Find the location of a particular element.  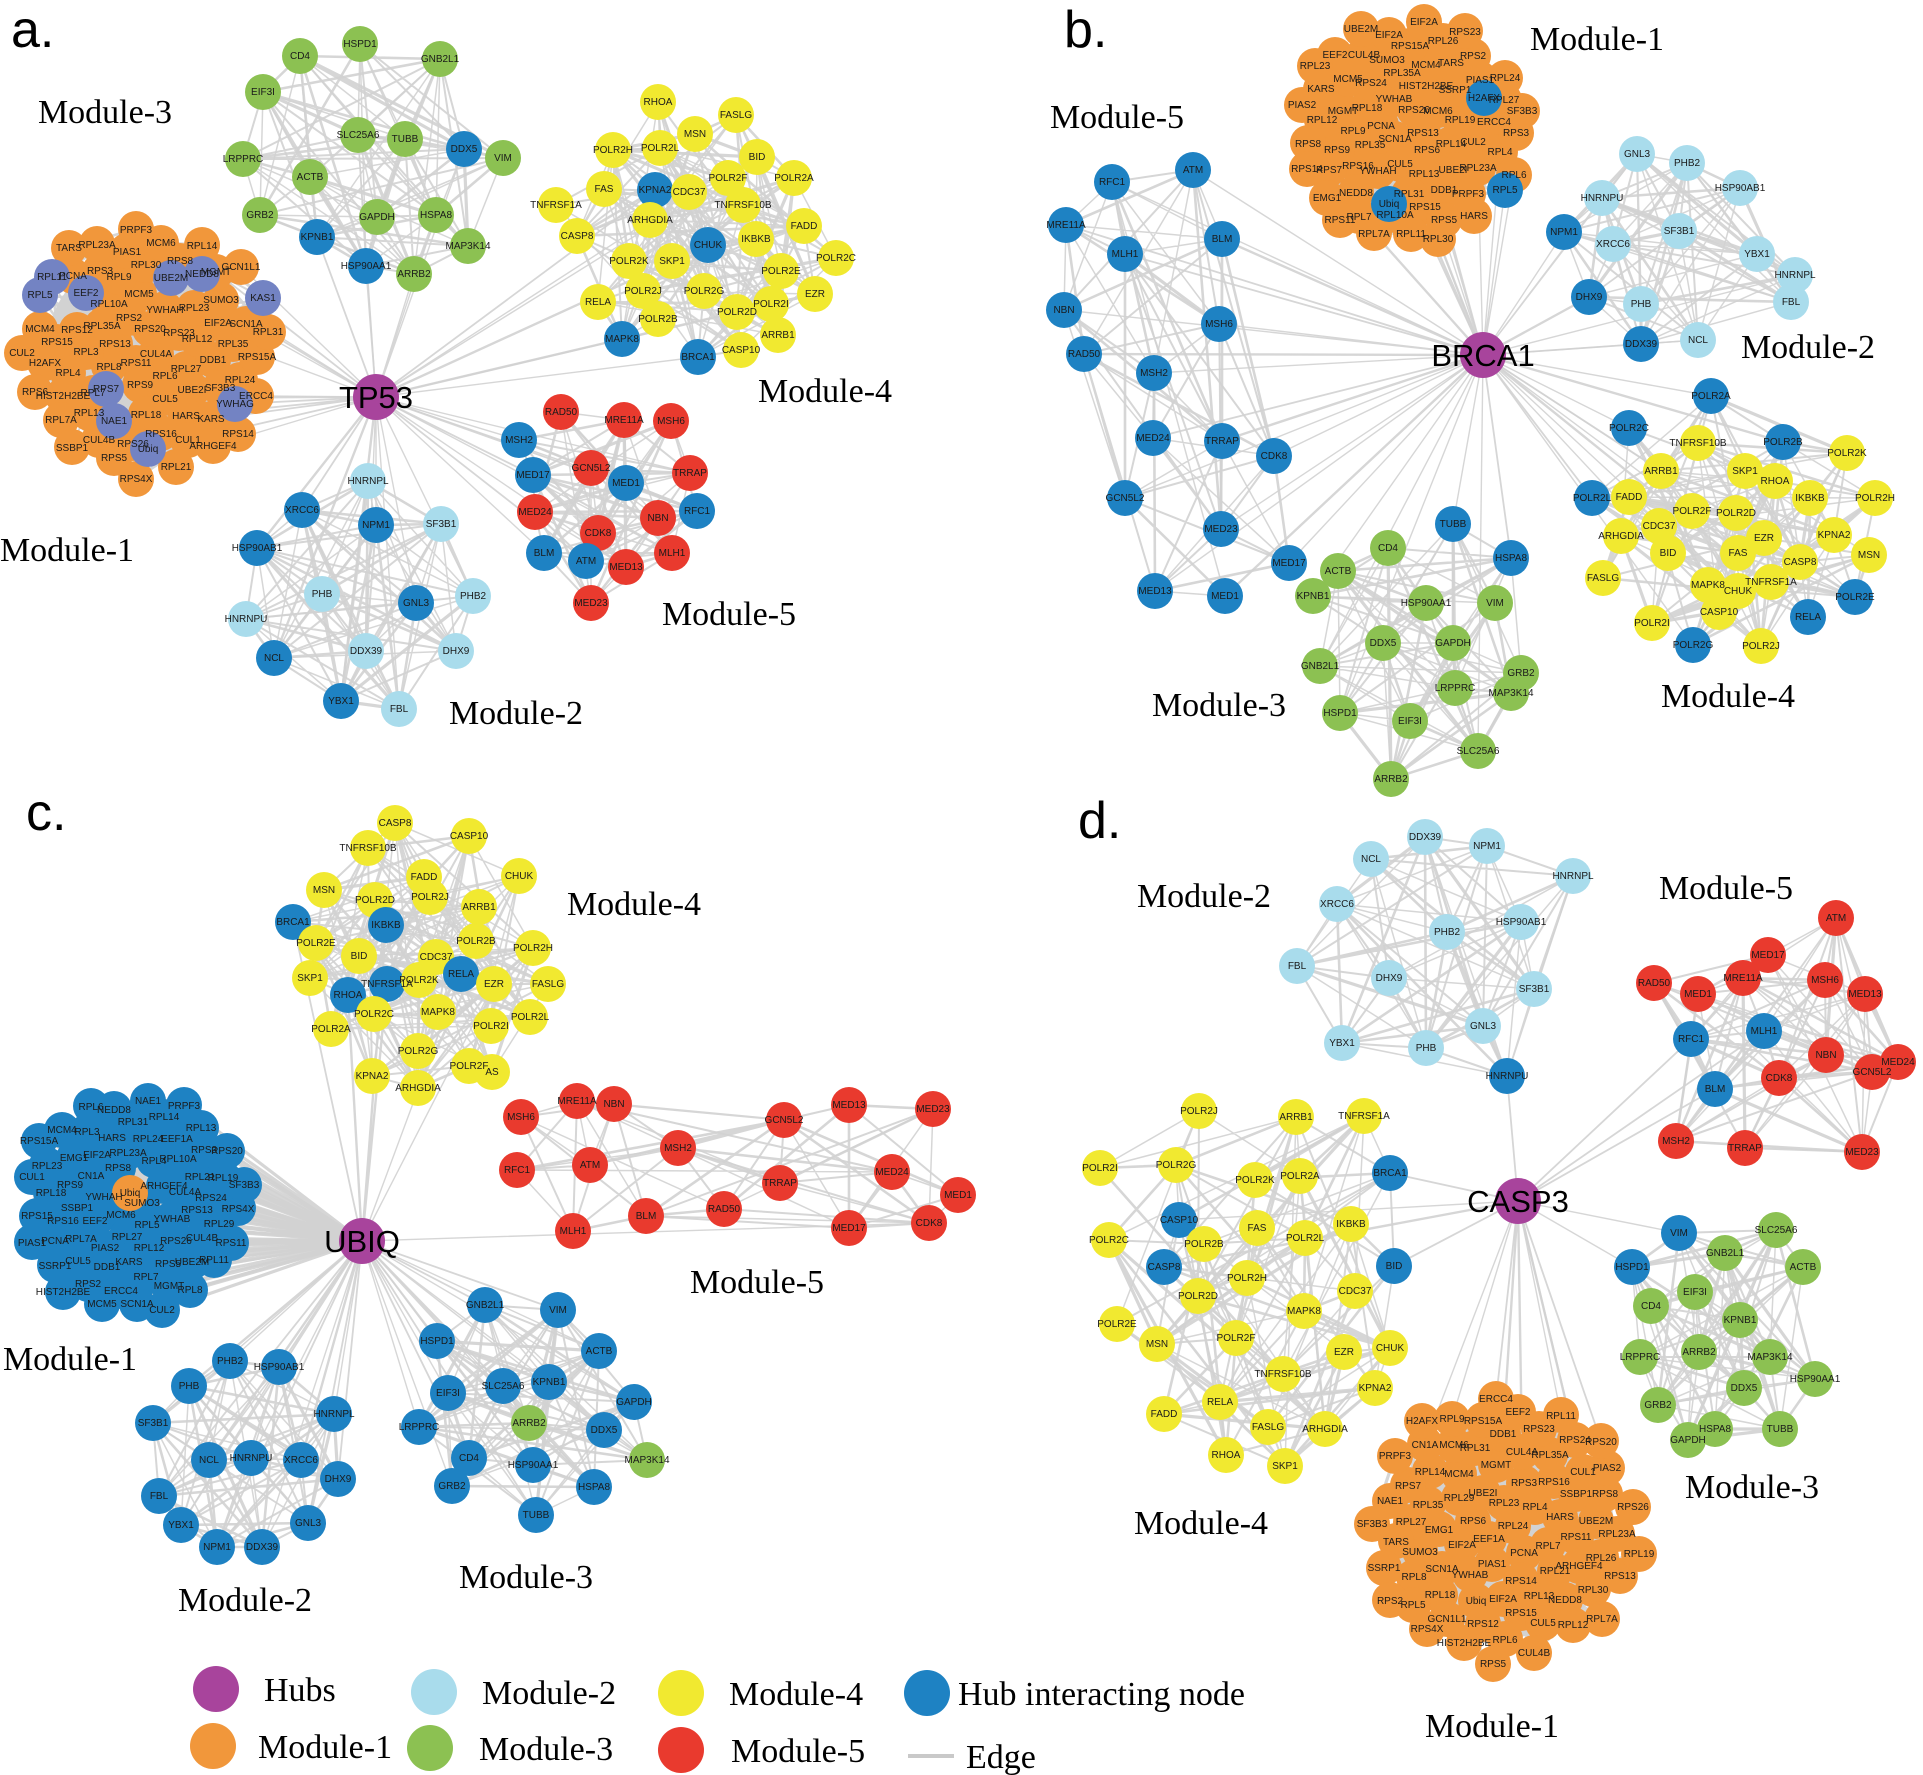

svg-text: RPL11 is located at coordinates (52, 277).